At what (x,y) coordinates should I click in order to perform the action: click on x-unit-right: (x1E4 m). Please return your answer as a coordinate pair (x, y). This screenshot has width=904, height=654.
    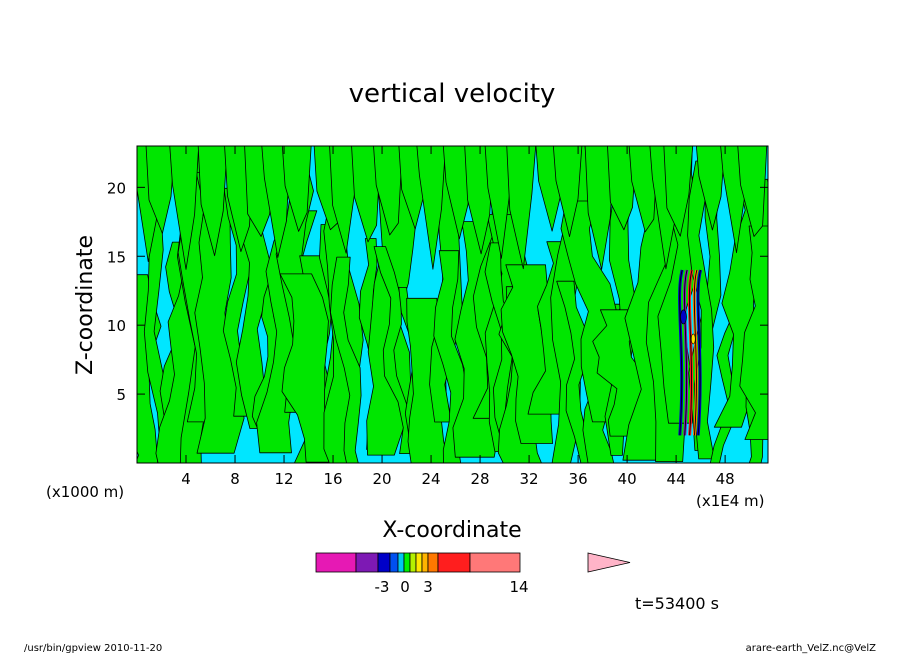
    Looking at the image, I should click on (730, 501).